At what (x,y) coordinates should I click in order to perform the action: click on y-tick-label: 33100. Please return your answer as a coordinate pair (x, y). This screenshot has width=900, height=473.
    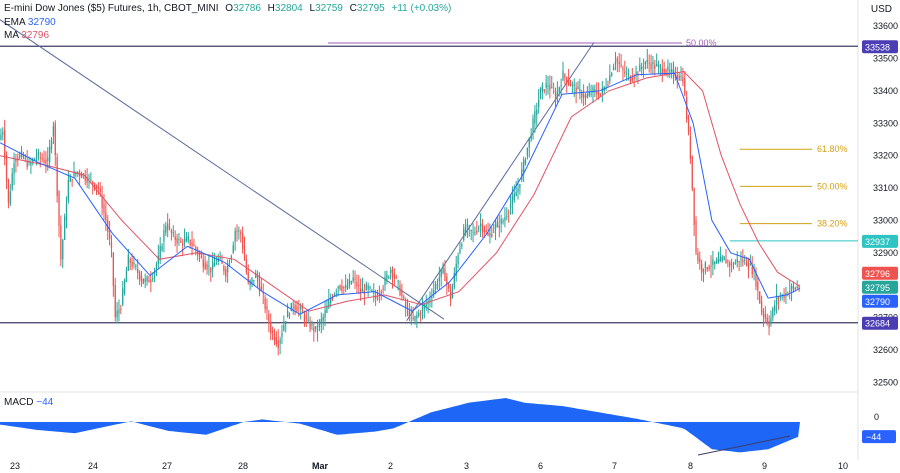
    Looking at the image, I should click on (885, 188).